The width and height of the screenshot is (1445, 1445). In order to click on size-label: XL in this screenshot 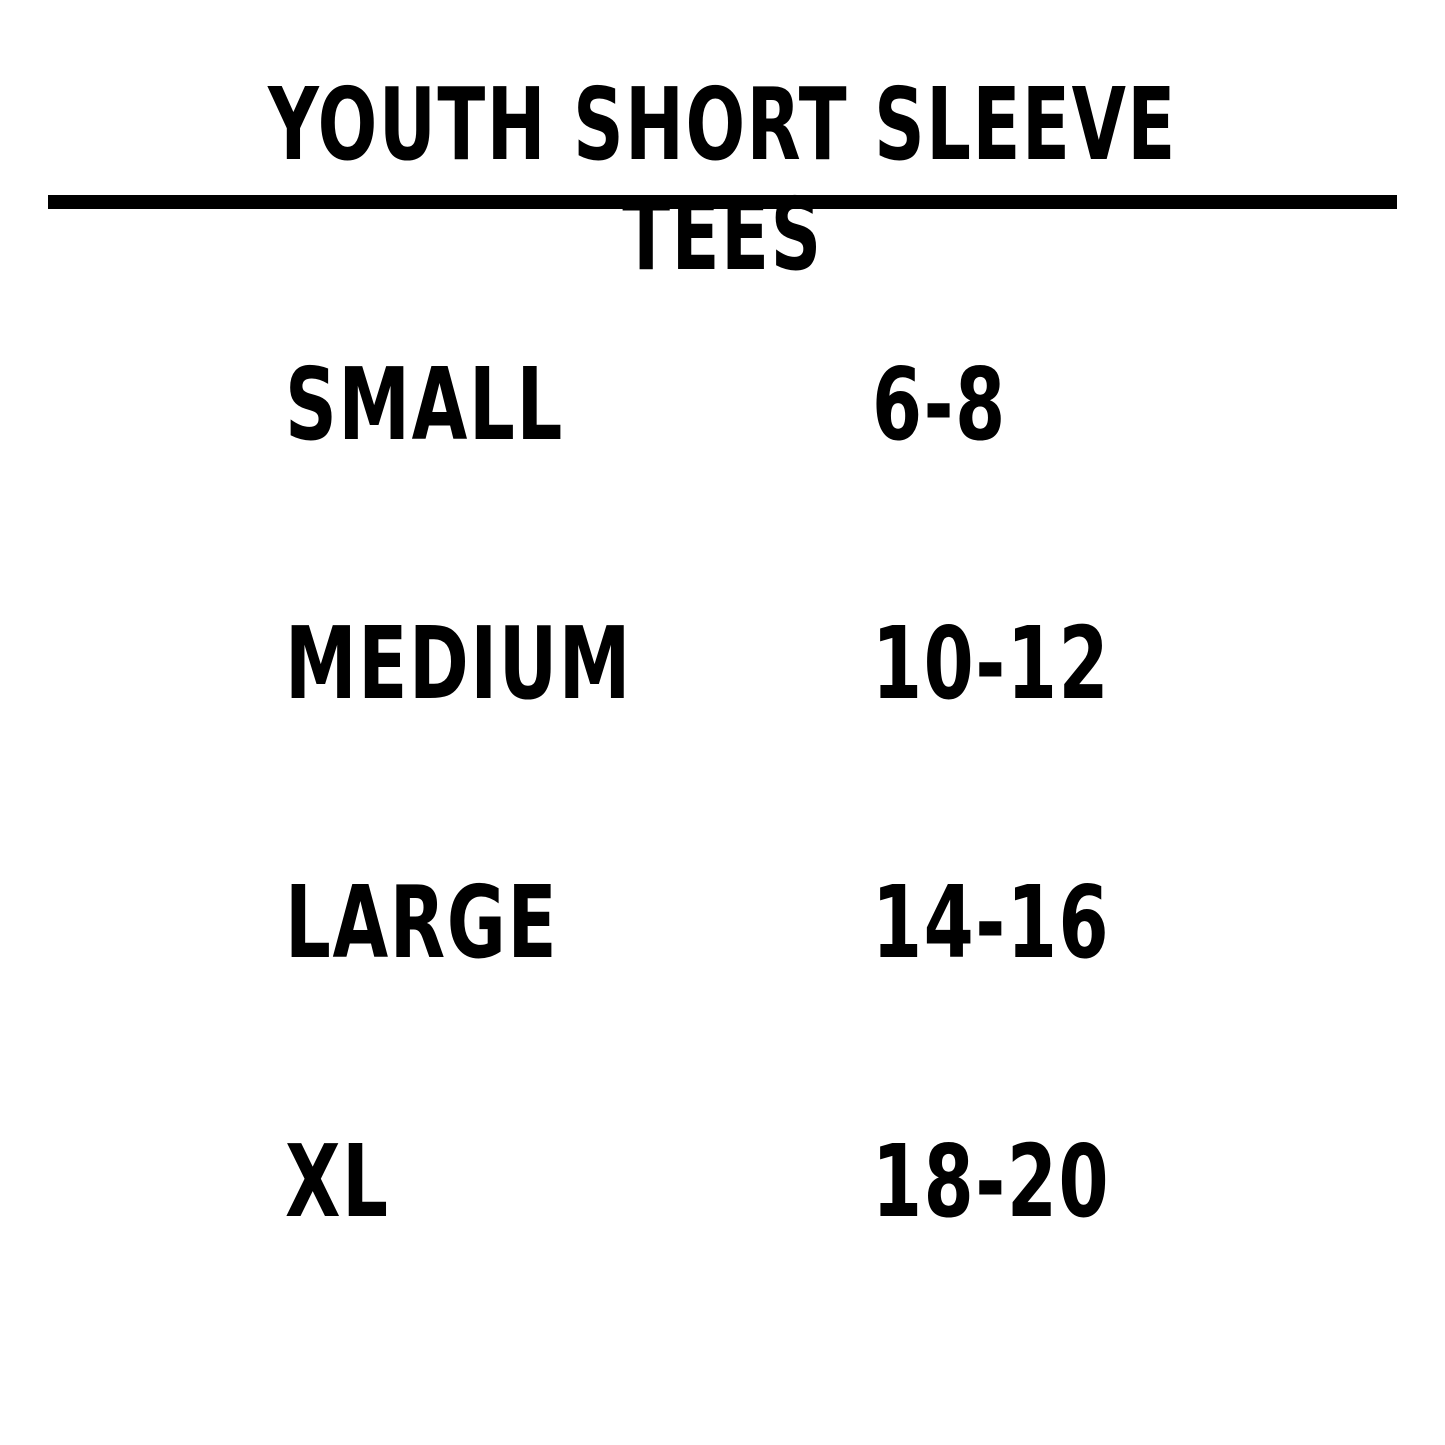, I will do `click(337, 1181)`.